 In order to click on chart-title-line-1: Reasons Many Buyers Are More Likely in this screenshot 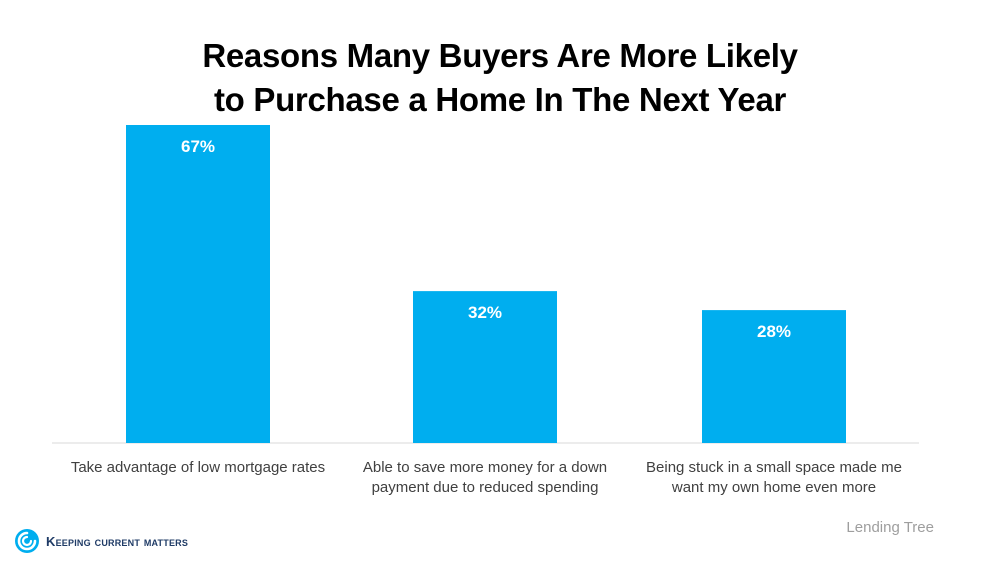, I will do `click(500, 55)`.